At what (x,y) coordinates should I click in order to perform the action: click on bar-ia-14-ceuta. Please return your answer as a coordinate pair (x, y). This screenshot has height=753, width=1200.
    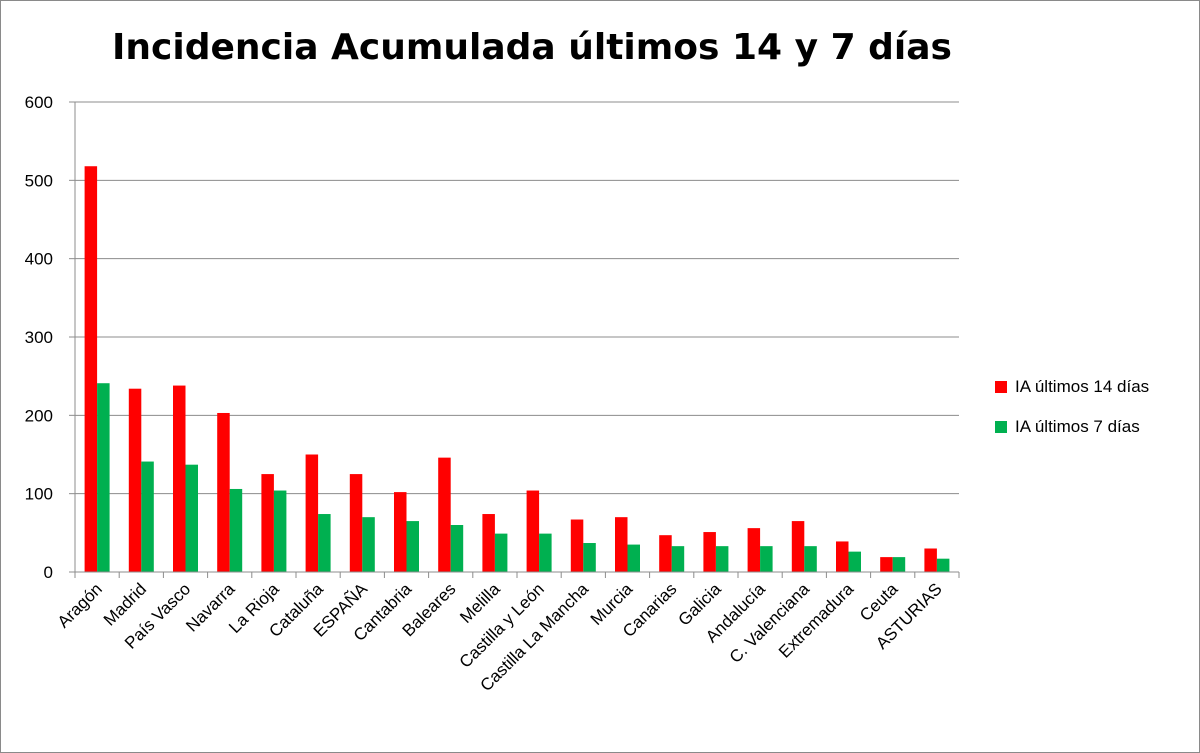
    Looking at the image, I should click on (886, 564).